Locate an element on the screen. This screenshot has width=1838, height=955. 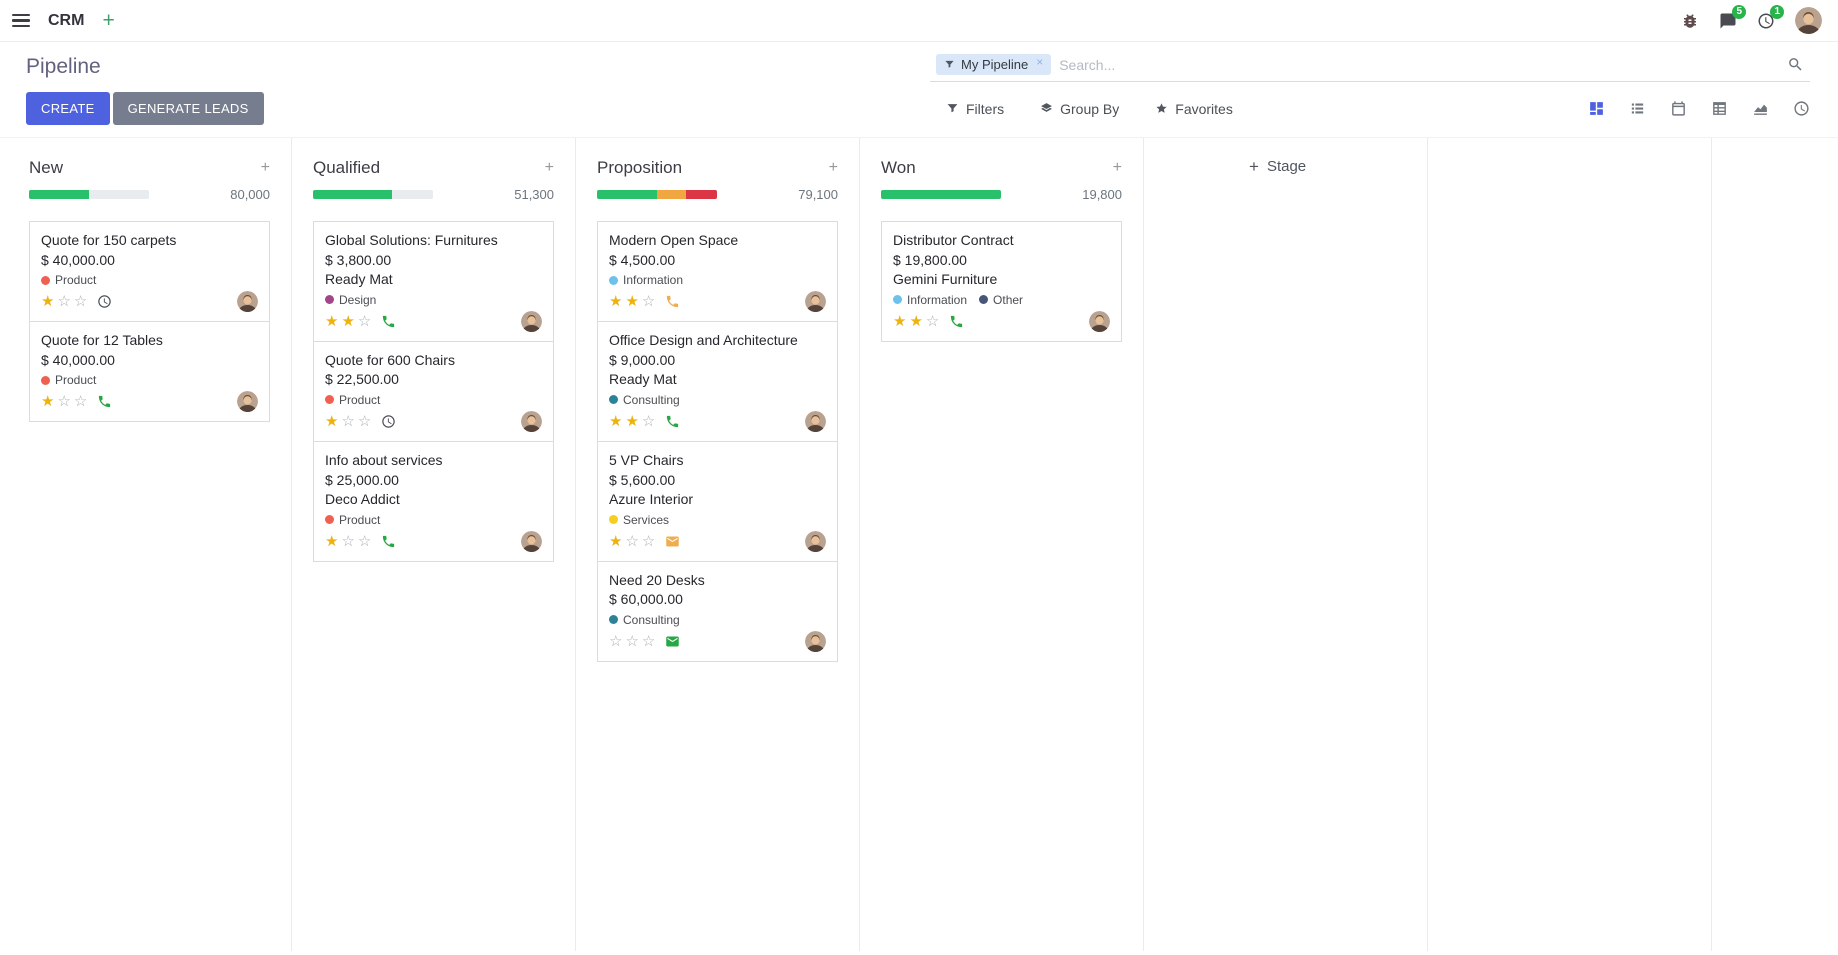
debug-bug-icon is located at coordinates (1690, 21).